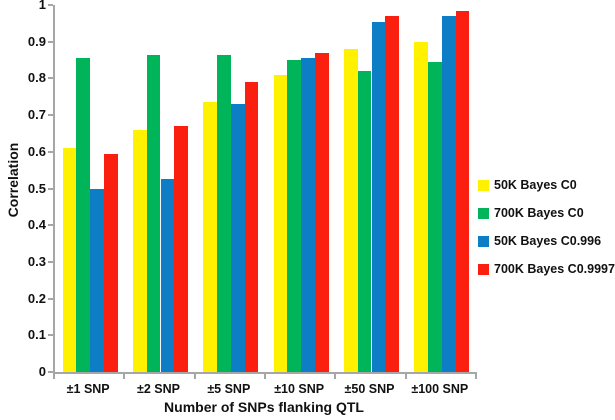 This screenshot has width=615, height=420. Describe the element at coordinates (69, 260) in the screenshot. I see `bar-50k-bayes-c0-1-snp` at that location.